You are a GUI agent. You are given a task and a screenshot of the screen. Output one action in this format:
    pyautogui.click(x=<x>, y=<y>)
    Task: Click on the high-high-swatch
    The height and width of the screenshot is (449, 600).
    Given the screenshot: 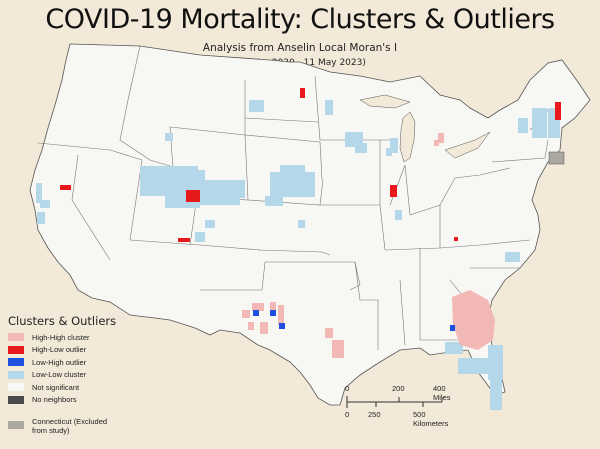 What is the action you would take?
    pyautogui.click(x=16, y=337)
    